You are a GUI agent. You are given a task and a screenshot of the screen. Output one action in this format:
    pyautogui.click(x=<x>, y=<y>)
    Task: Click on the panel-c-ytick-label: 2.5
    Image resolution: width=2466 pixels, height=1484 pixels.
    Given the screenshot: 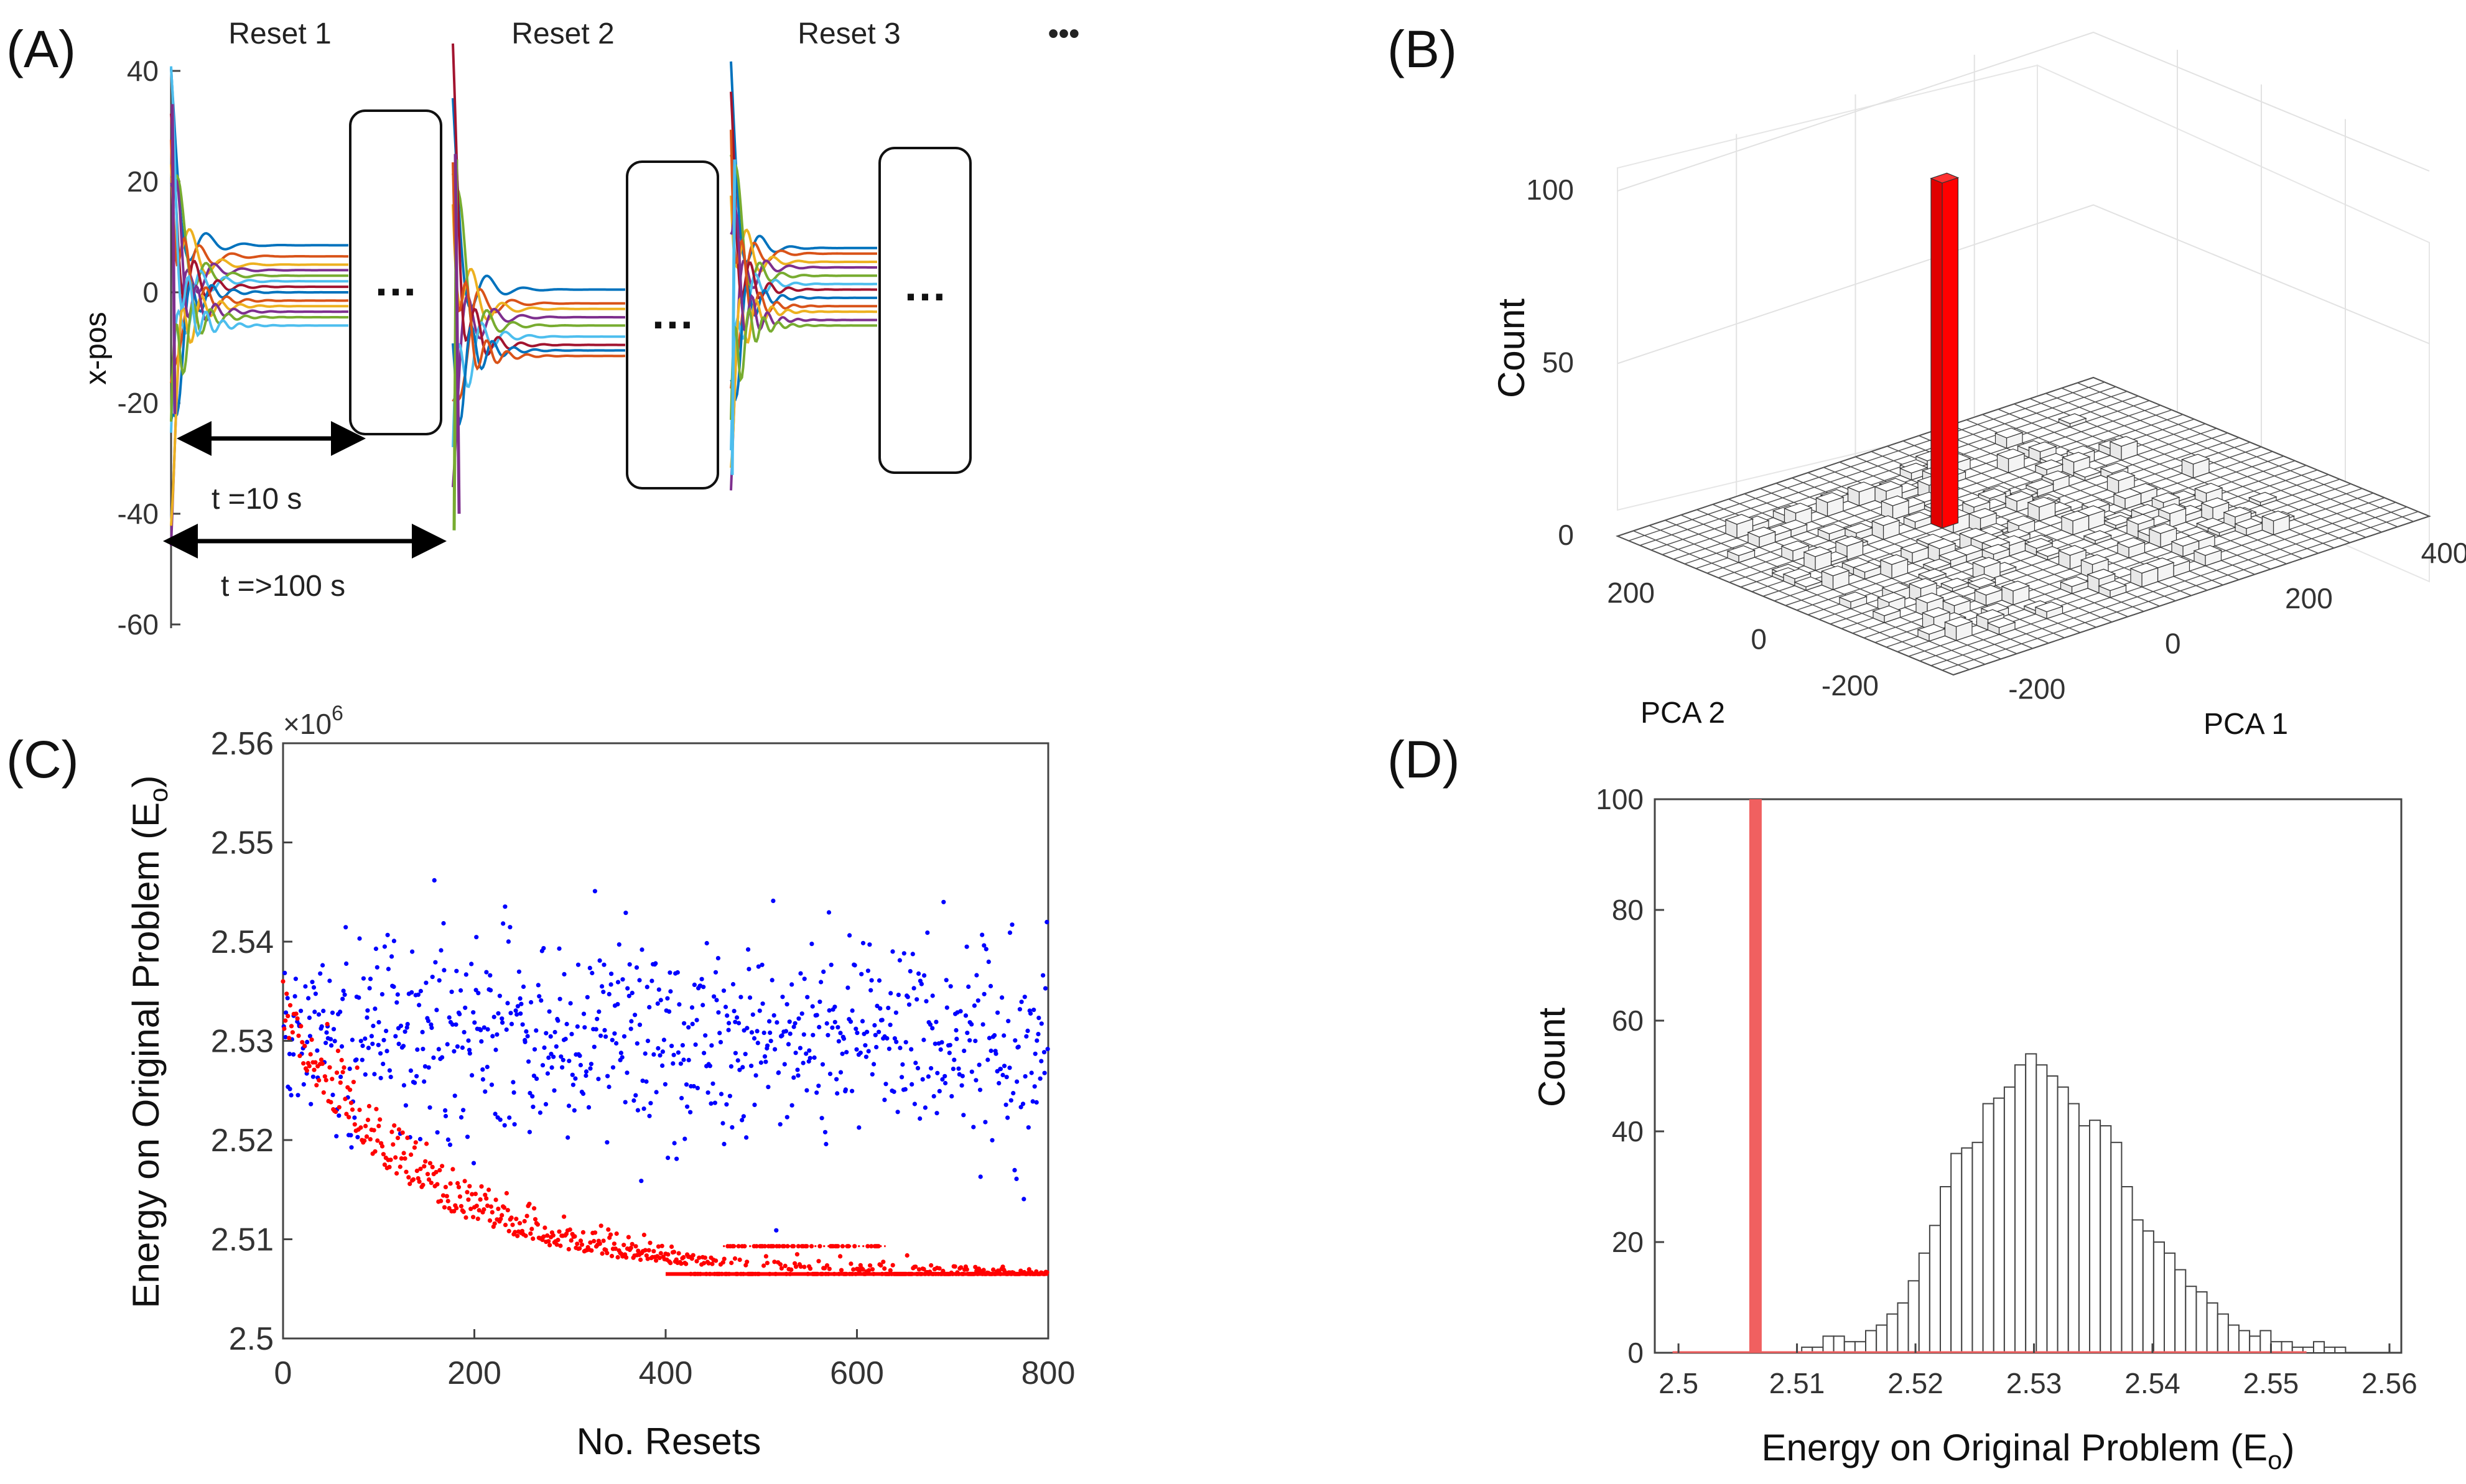 What is the action you would take?
    pyautogui.click(x=251, y=1339)
    